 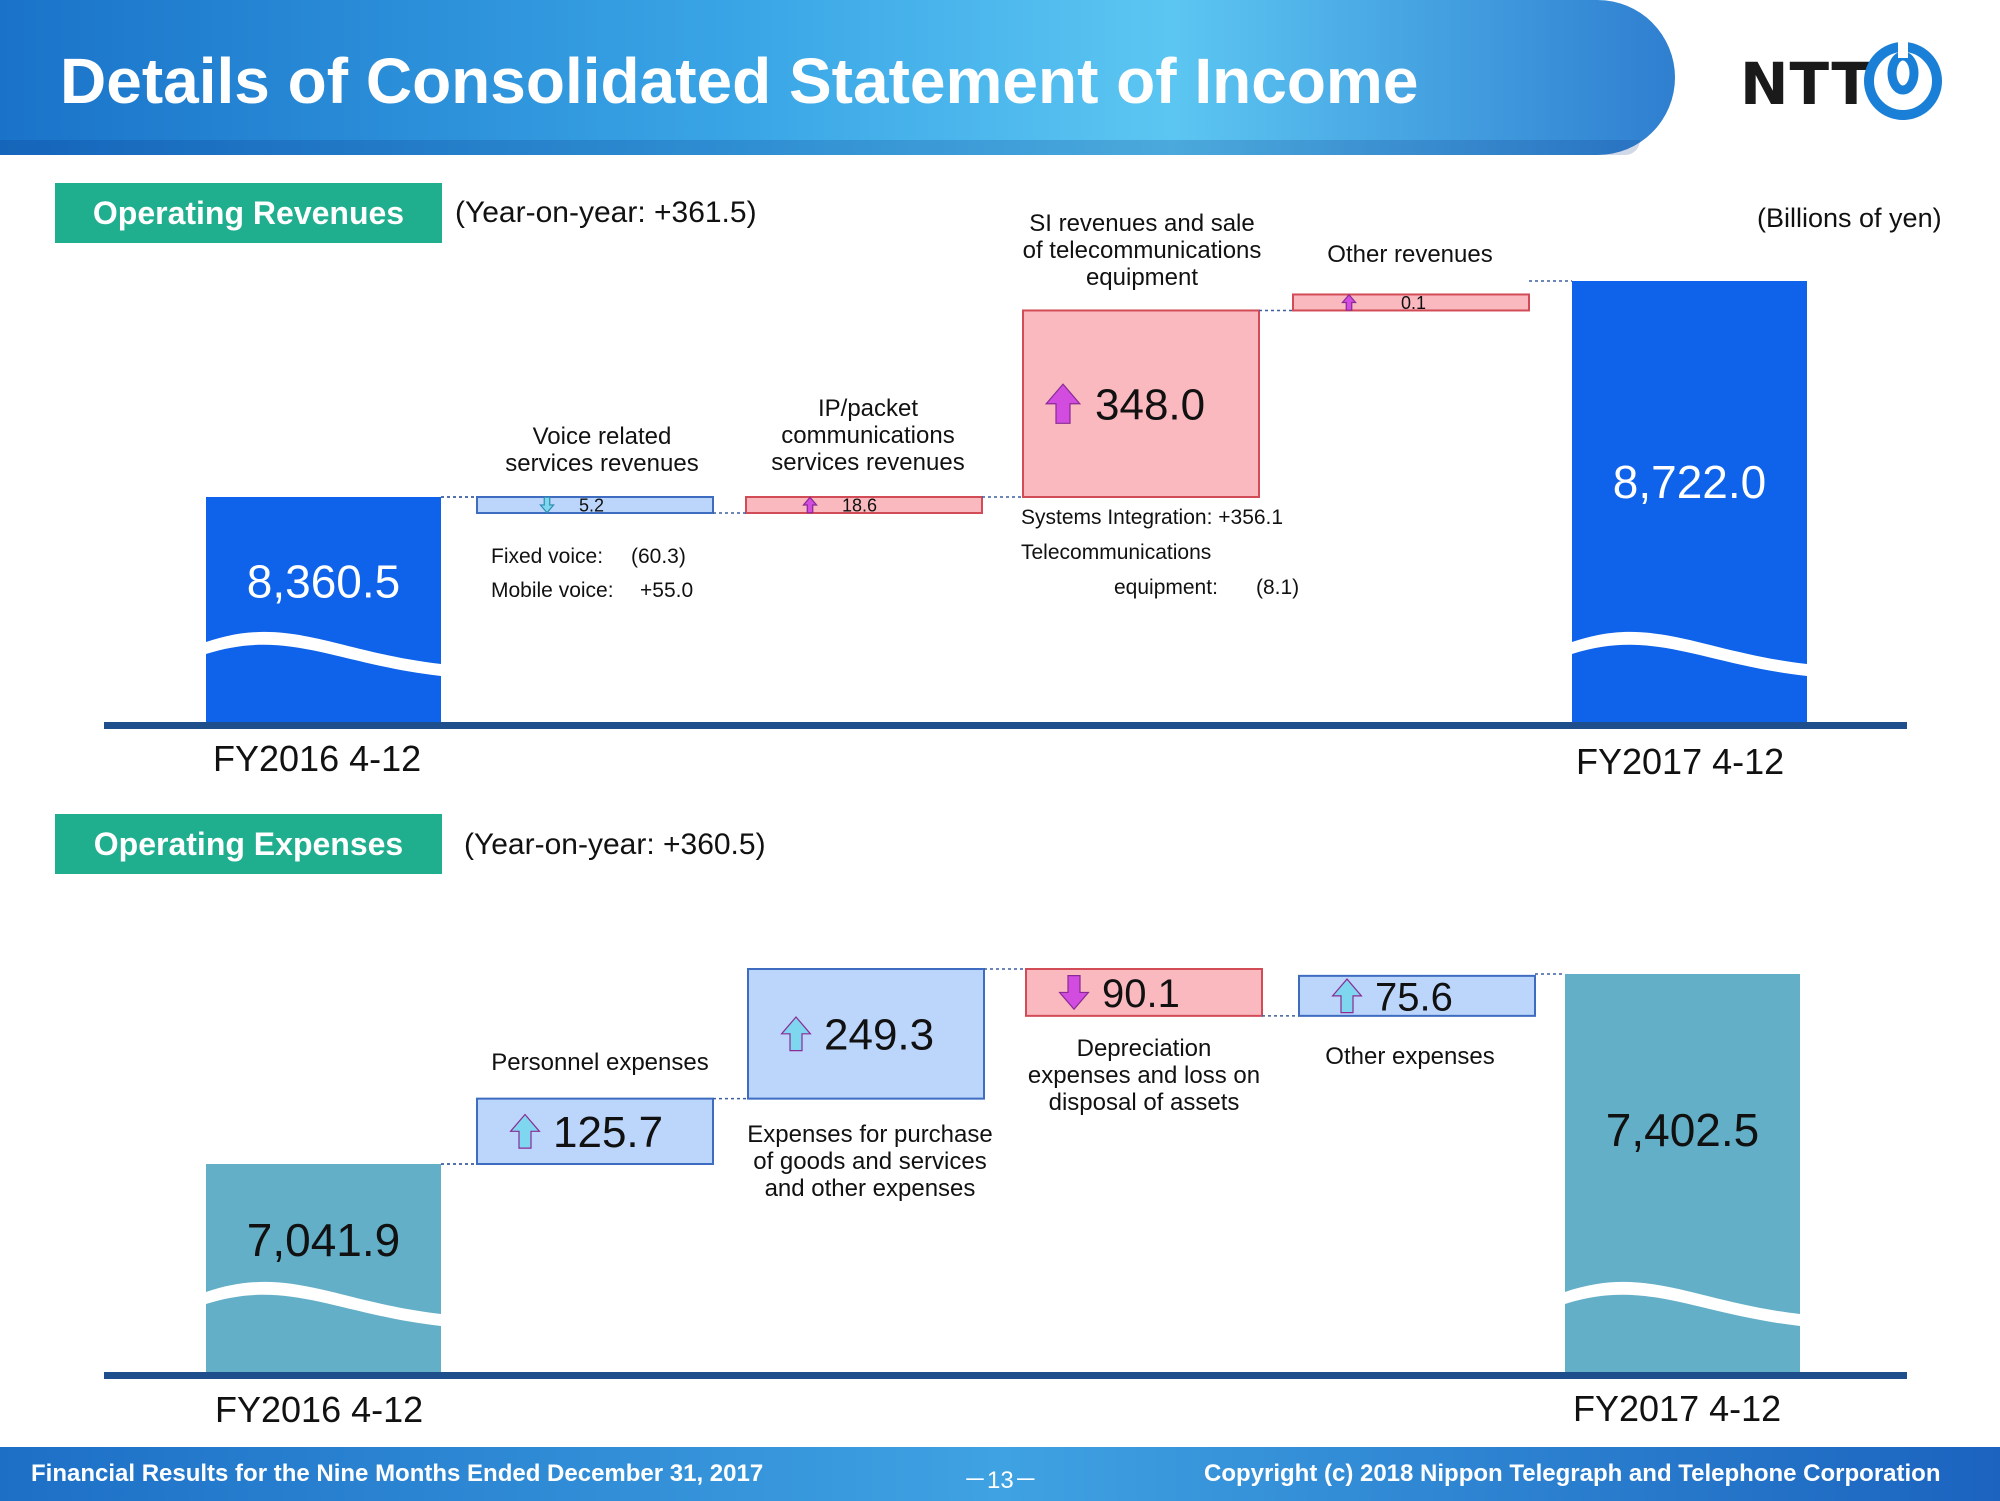 What do you see at coordinates (1063, 403) in the screenshot?
I see `chart0-step-2-arrow-icon` at bounding box center [1063, 403].